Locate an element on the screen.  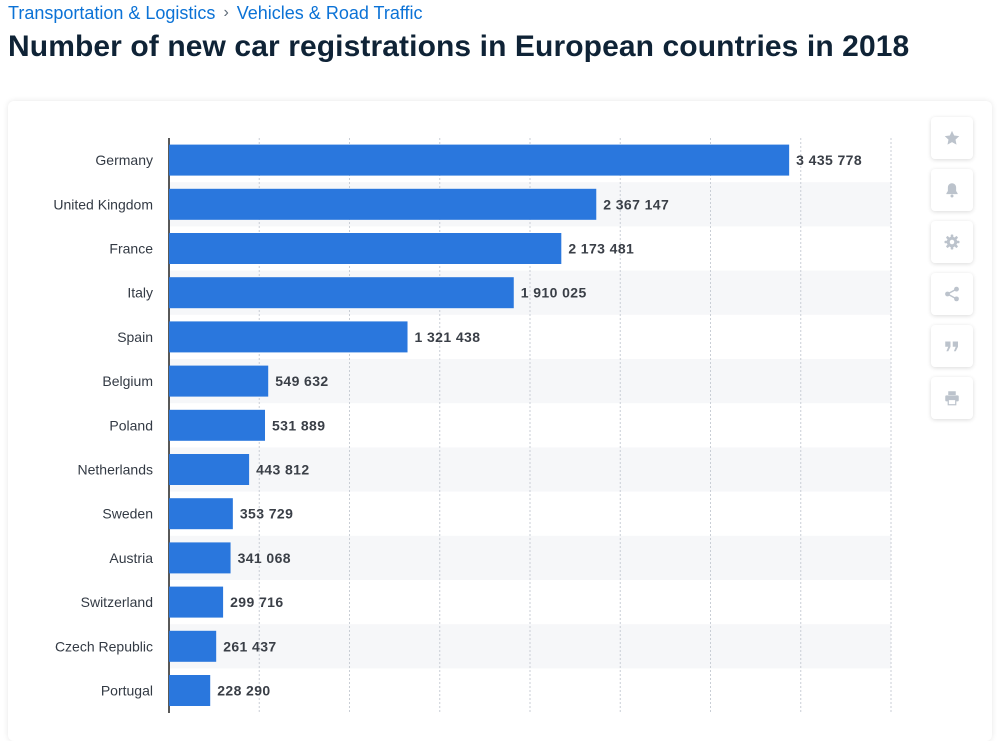
cite-button is located at coordinates (952, 346).